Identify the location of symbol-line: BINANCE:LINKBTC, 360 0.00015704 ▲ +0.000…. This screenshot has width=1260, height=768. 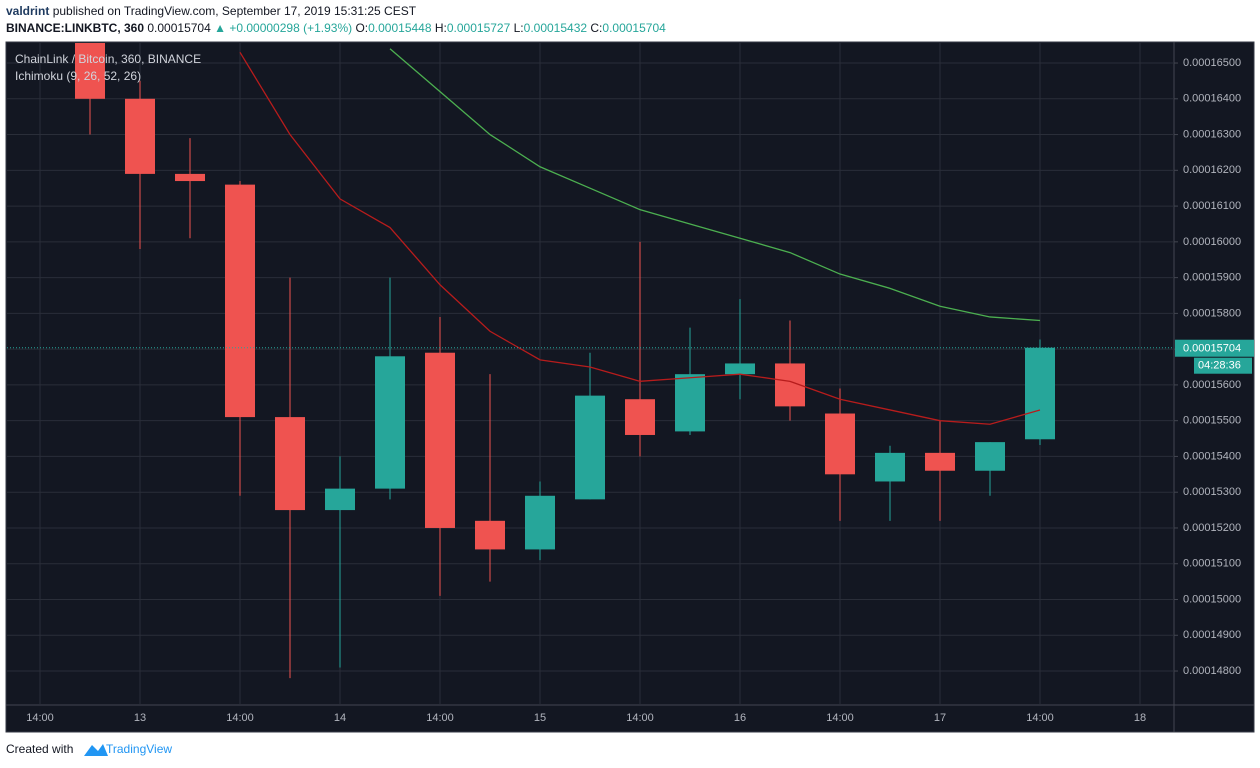
(336, 28).